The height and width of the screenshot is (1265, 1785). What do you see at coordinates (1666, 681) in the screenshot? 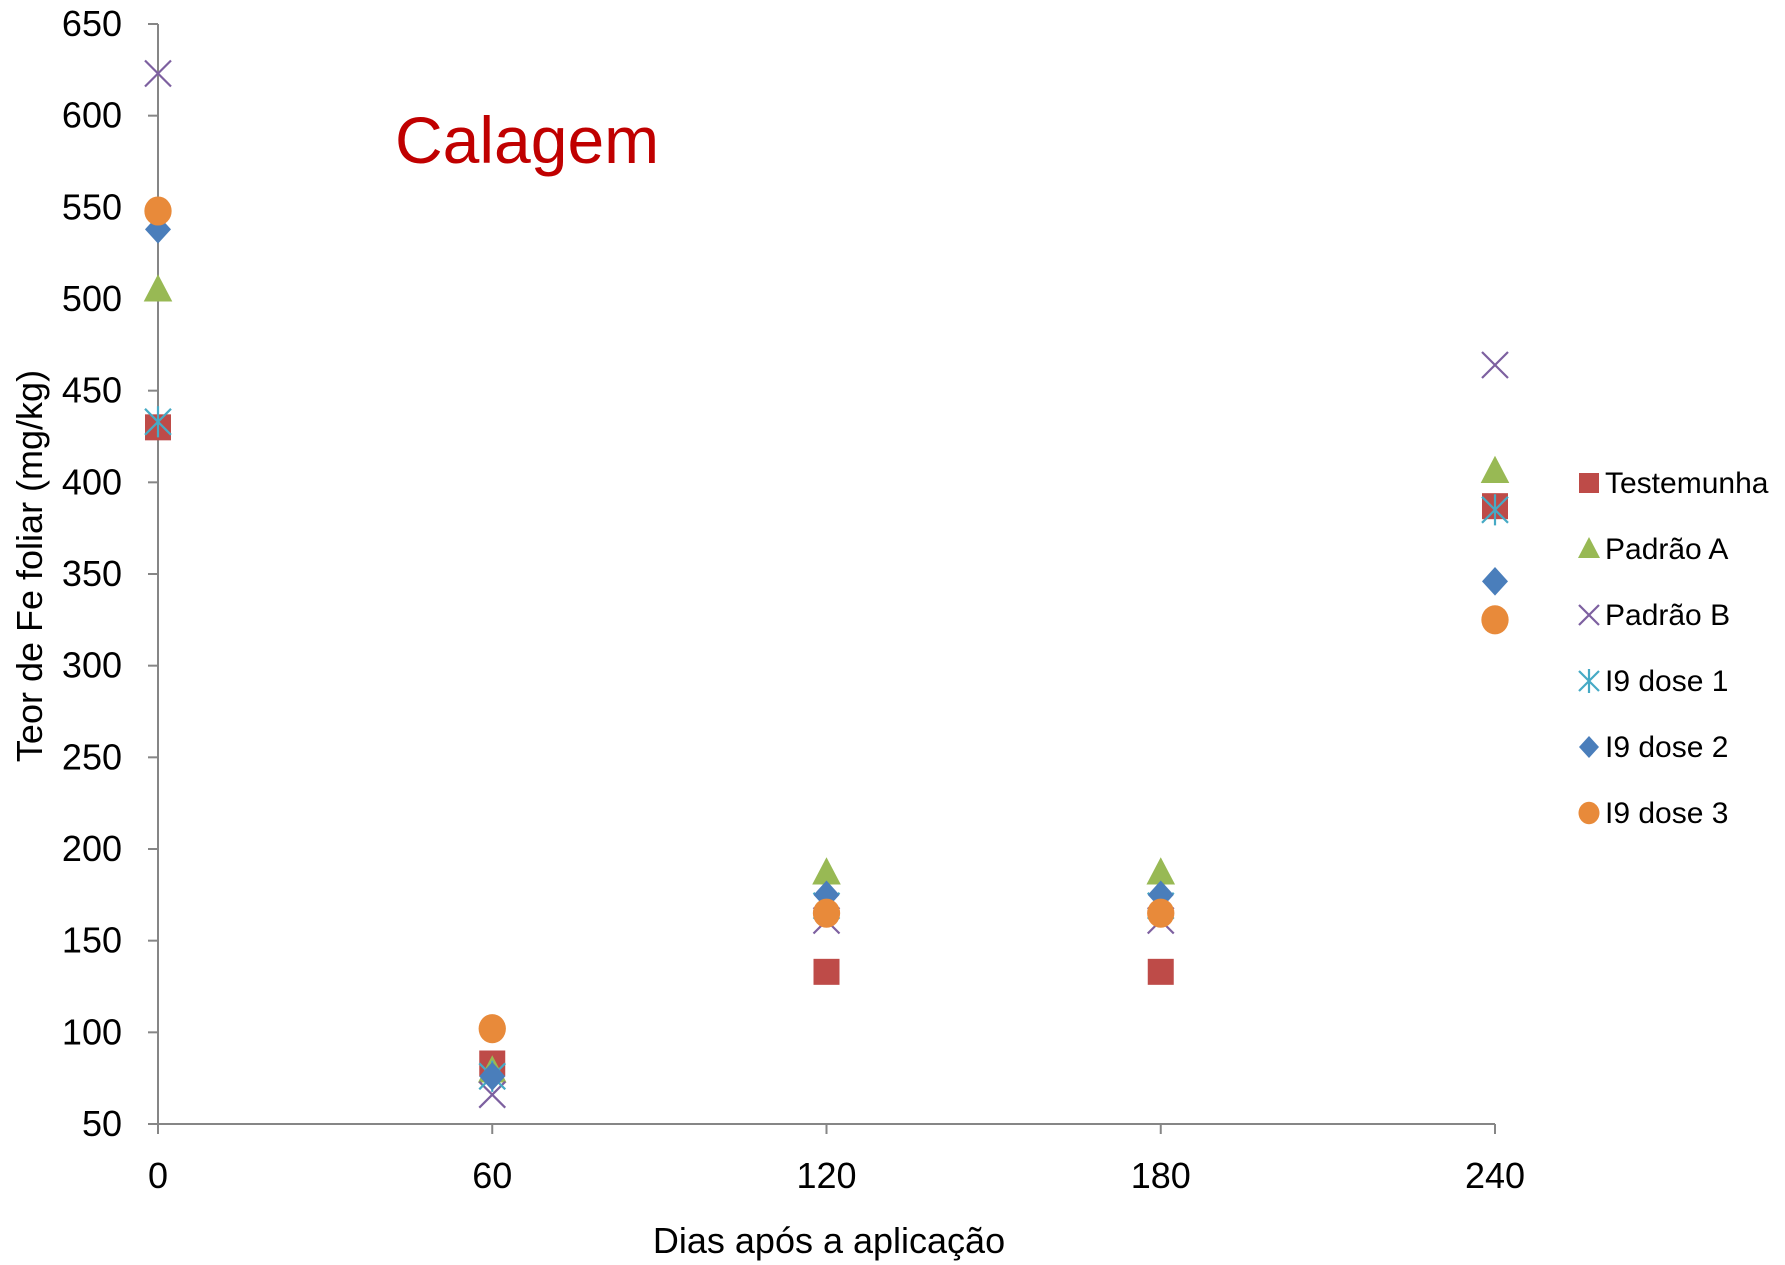
I see `legend-label-i9-dose-1: I9 dose 1` at bounding box center [1666, 681].